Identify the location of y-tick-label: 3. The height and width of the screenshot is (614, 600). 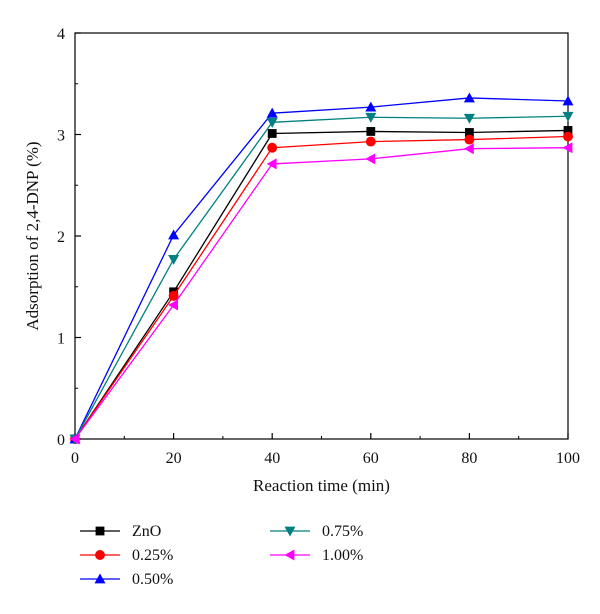
(61, 136).